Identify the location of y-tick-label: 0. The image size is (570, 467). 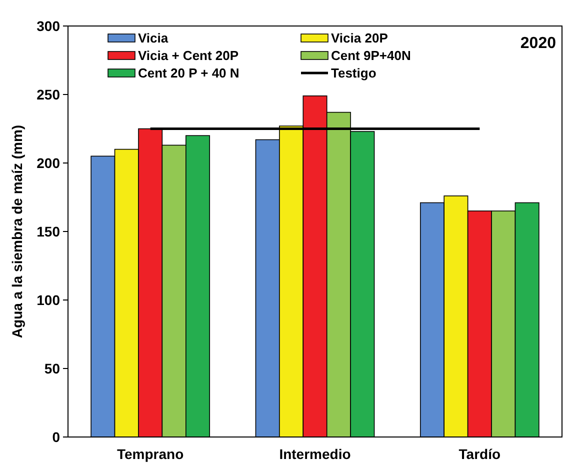
(56, 436).